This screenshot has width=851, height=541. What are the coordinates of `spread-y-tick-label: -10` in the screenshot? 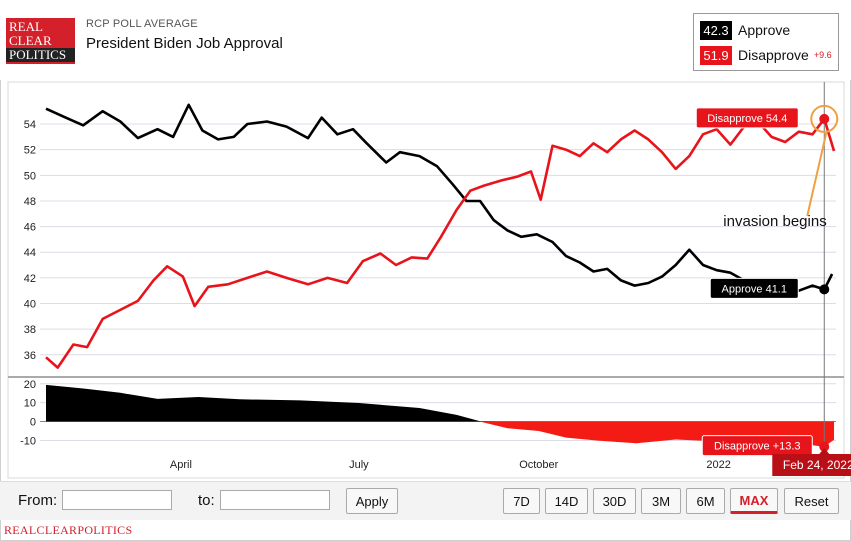 It's located at (28, 441).